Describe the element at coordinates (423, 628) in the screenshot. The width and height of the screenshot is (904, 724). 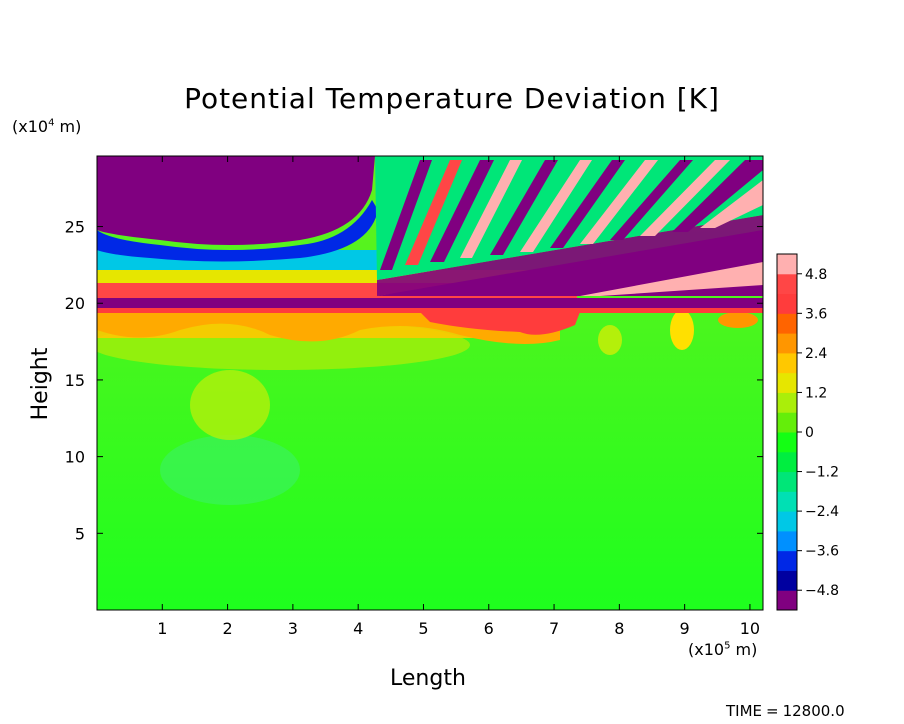
I see `x-tick-label: 5` at that location.